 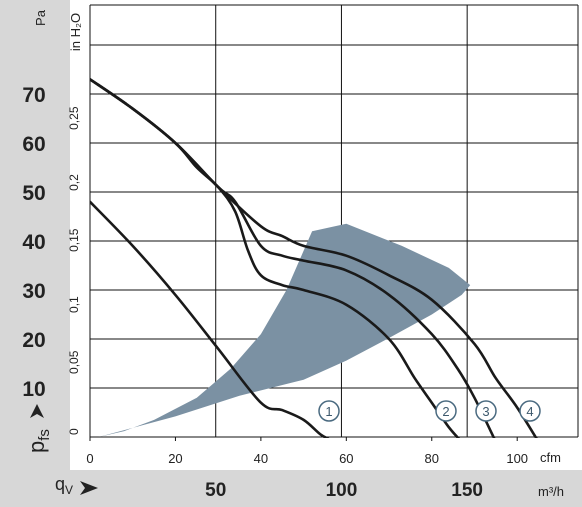 What do you see at coordinates (37, 411) in the screenshot?
I see `y-axis-arrow-icon` at bounding box center [37, 411].